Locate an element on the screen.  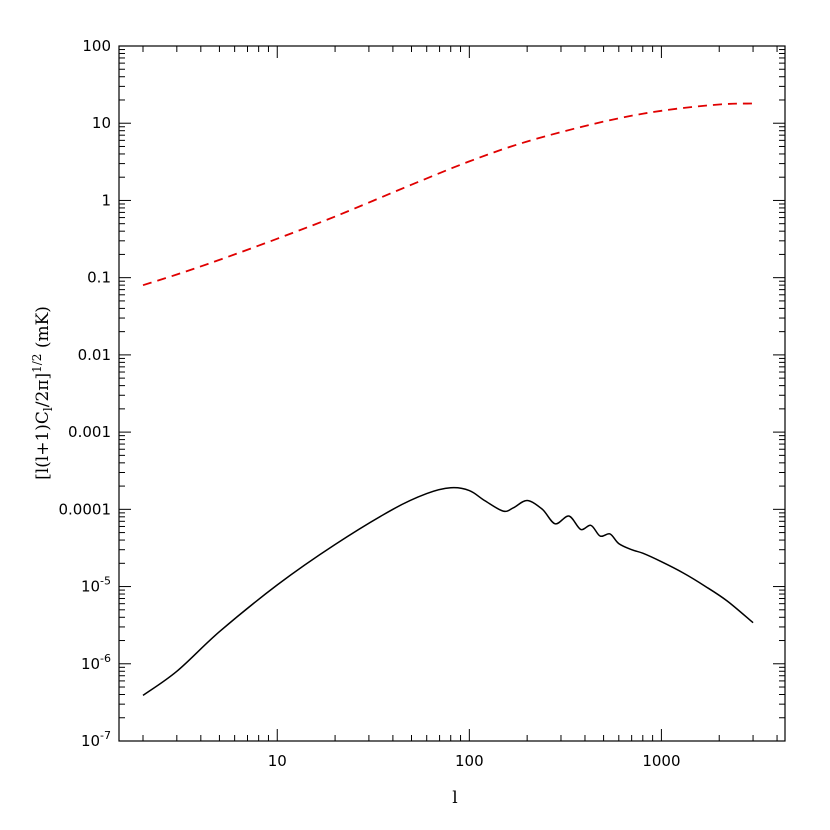
y-tick-label: 0.001 is located at coordinates (89, 432).